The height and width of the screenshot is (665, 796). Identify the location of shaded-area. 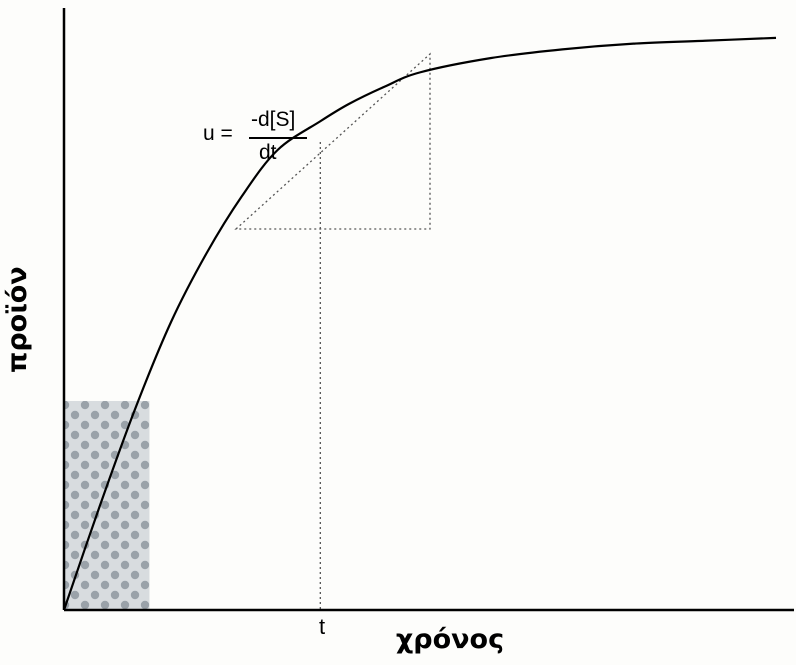
(107, 505).